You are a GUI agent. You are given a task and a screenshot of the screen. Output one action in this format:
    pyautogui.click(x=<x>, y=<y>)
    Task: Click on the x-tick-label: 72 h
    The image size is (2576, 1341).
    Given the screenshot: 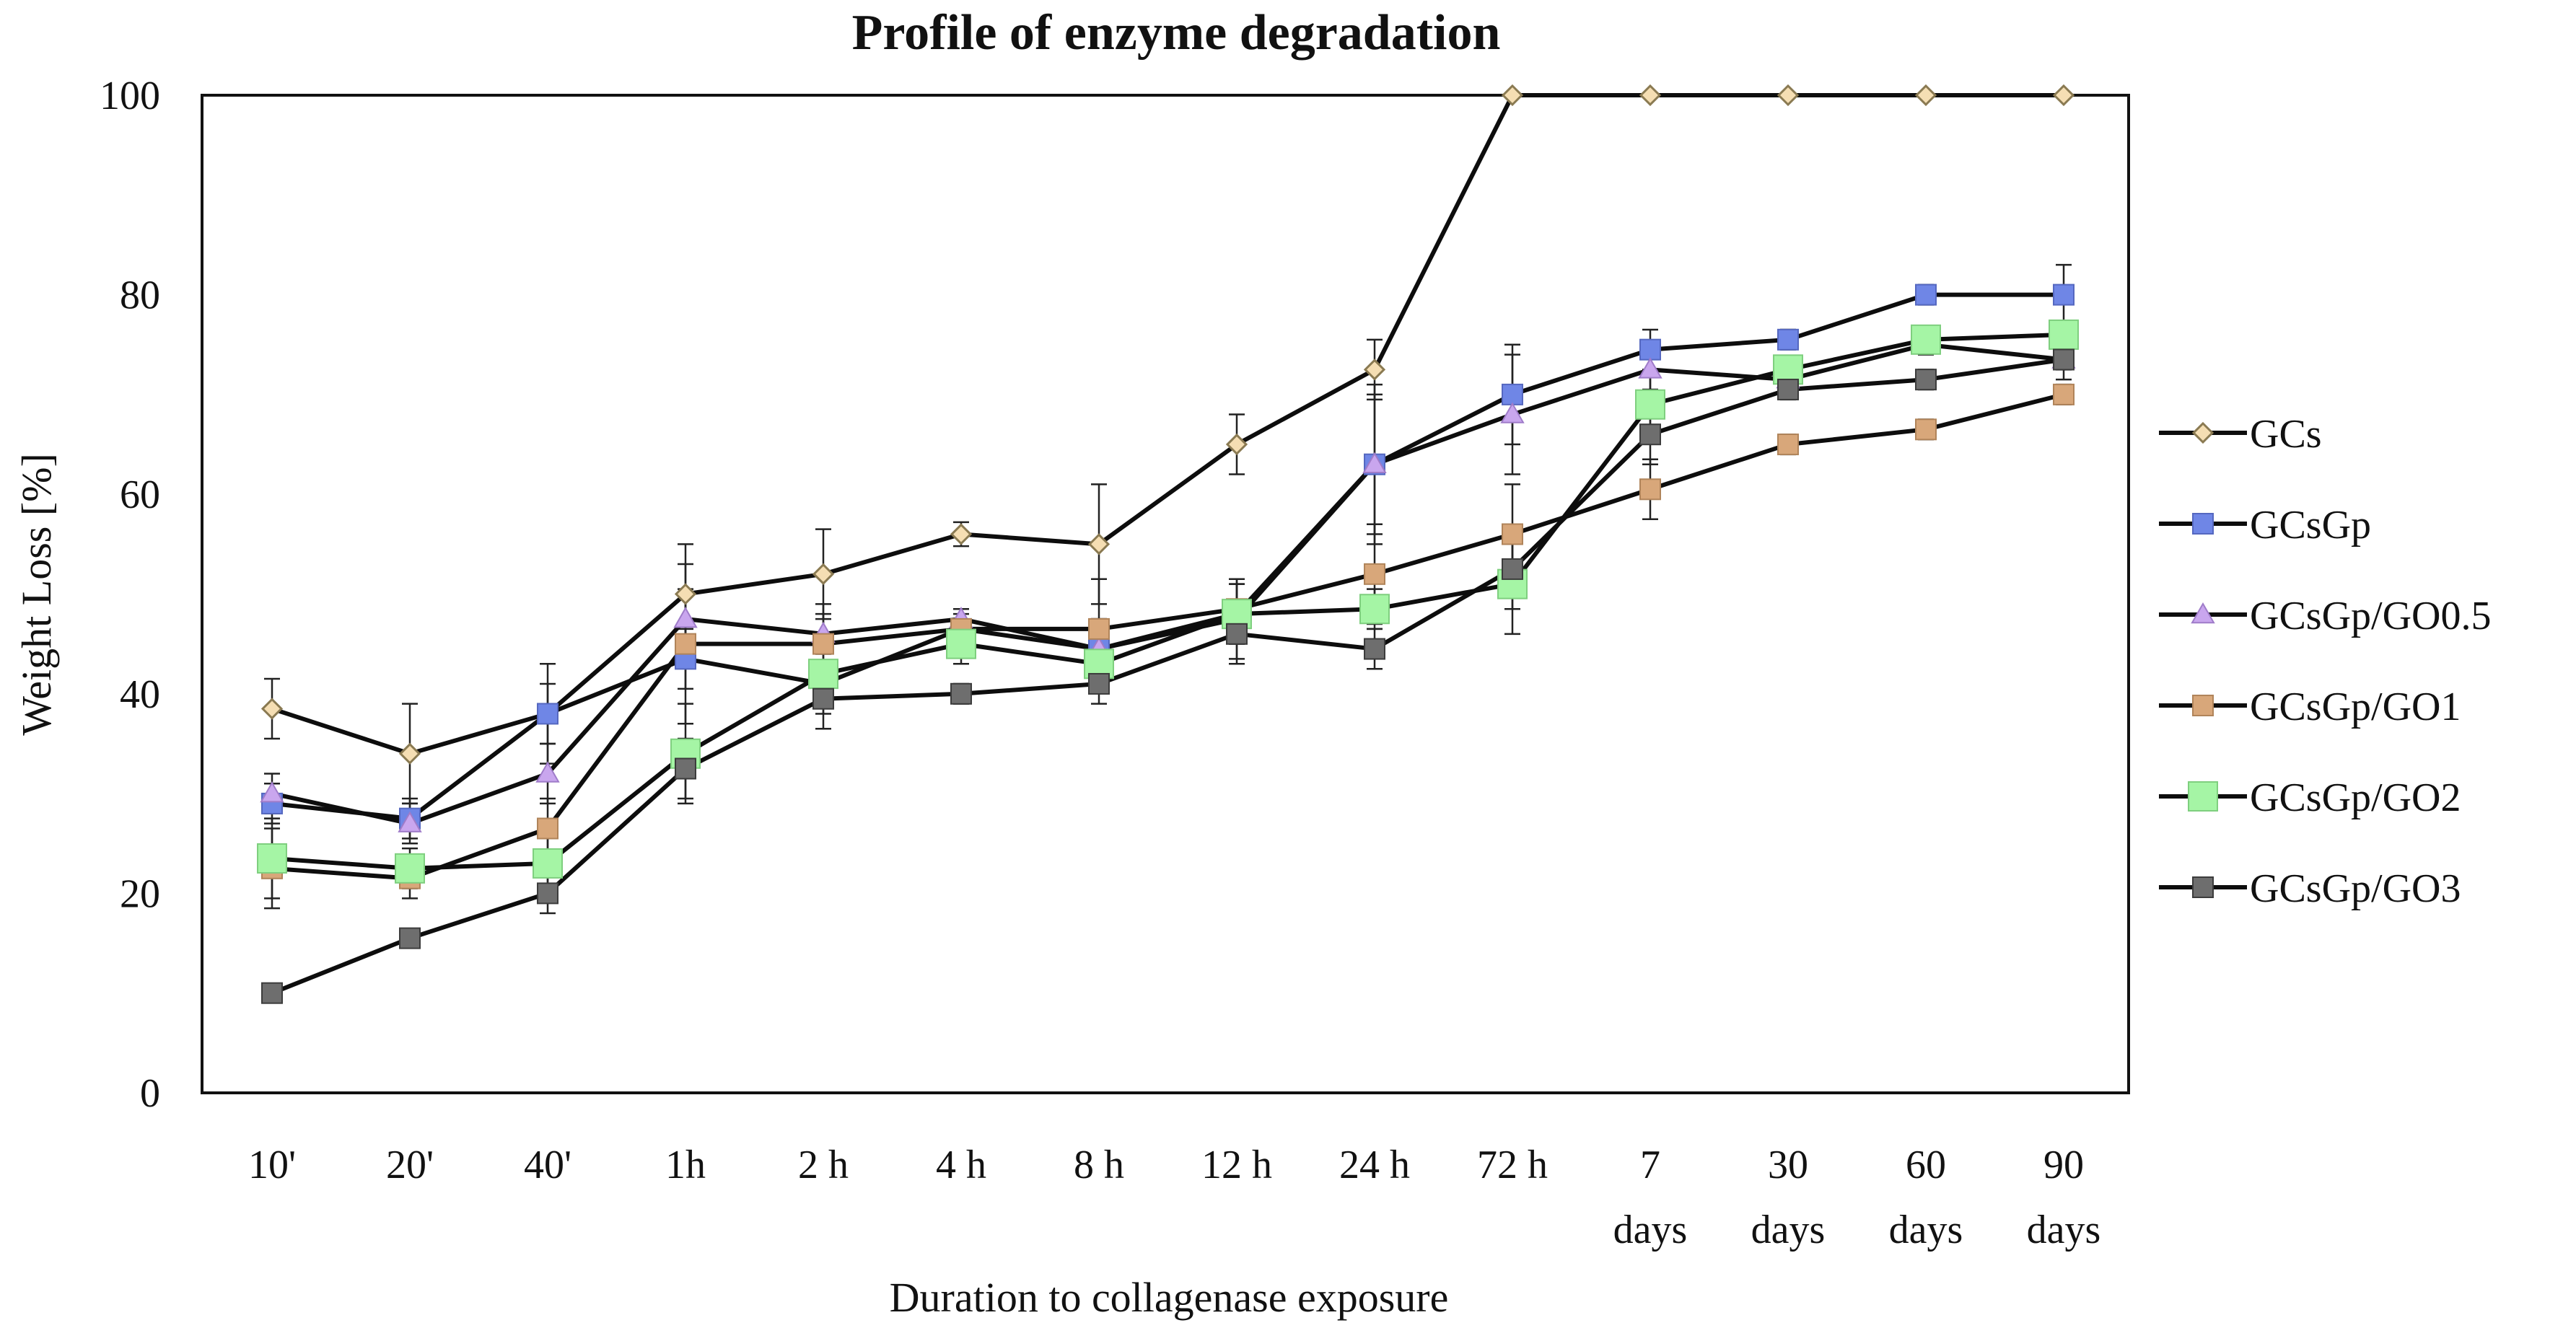 What is the action you would take?
    pyautogui.click(x=1512, y=1165)
    